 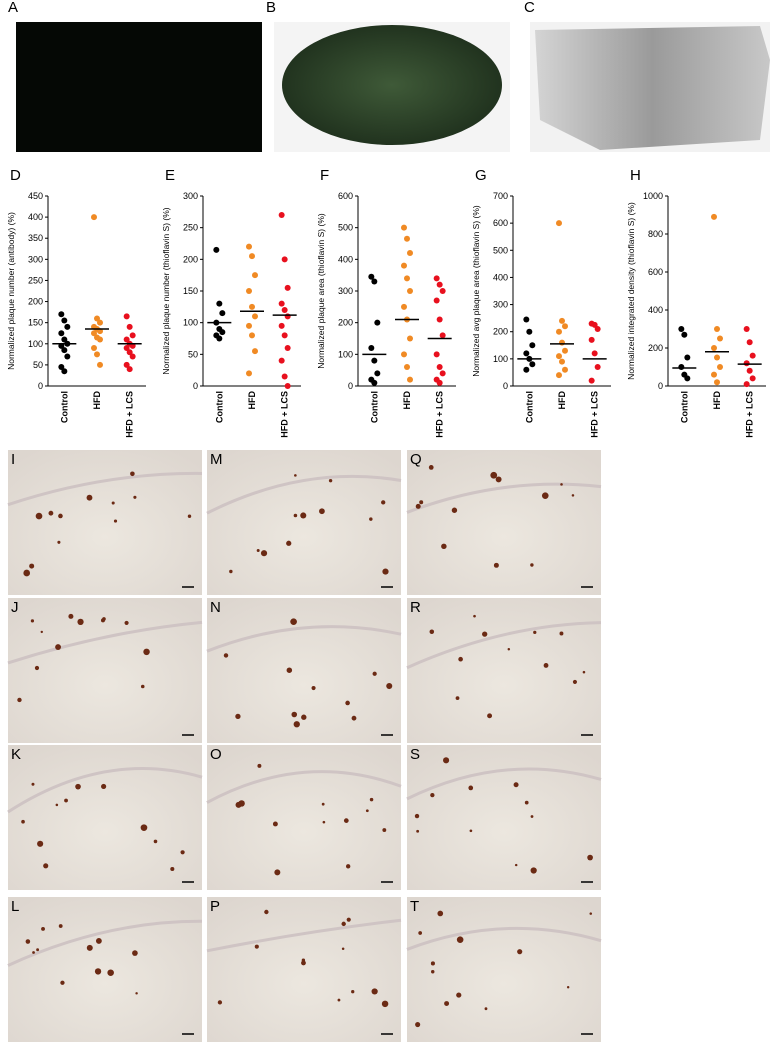 What do you see at coordinates (139, 87) in the screenshot?
I see `image-a` at bounding box center [139, 87].